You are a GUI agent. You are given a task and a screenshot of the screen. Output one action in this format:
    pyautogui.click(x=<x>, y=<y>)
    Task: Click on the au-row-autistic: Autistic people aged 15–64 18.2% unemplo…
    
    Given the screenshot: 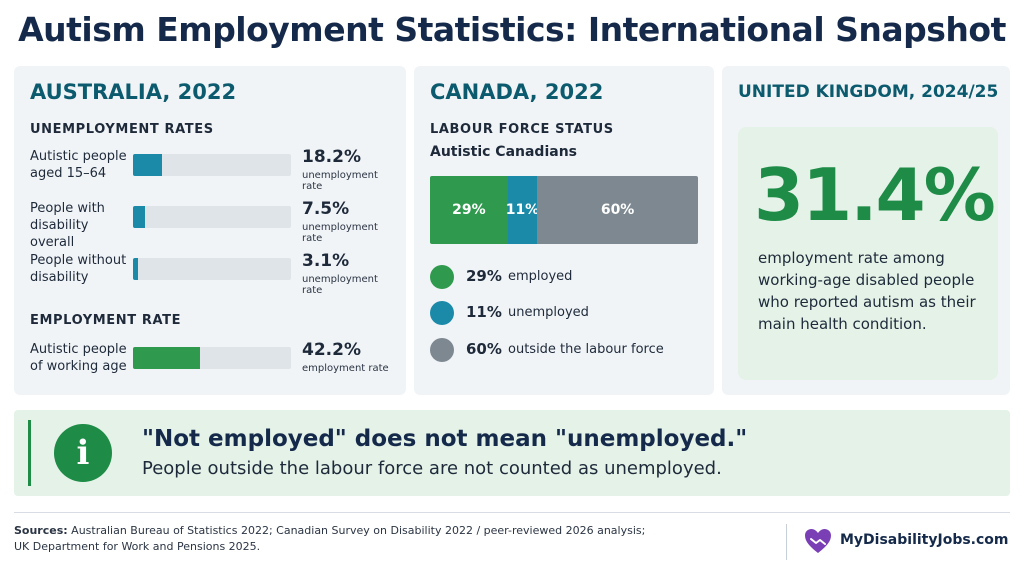 What is the action you would take?
    pyautogui.click(x=215, y=169)
    